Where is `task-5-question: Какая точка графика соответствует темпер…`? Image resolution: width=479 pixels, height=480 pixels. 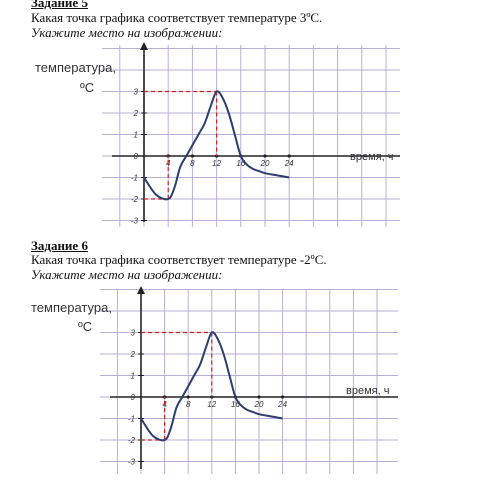 task-5-question: Какая точка графика соответствует темпер… is located at coordinates (177, 17).